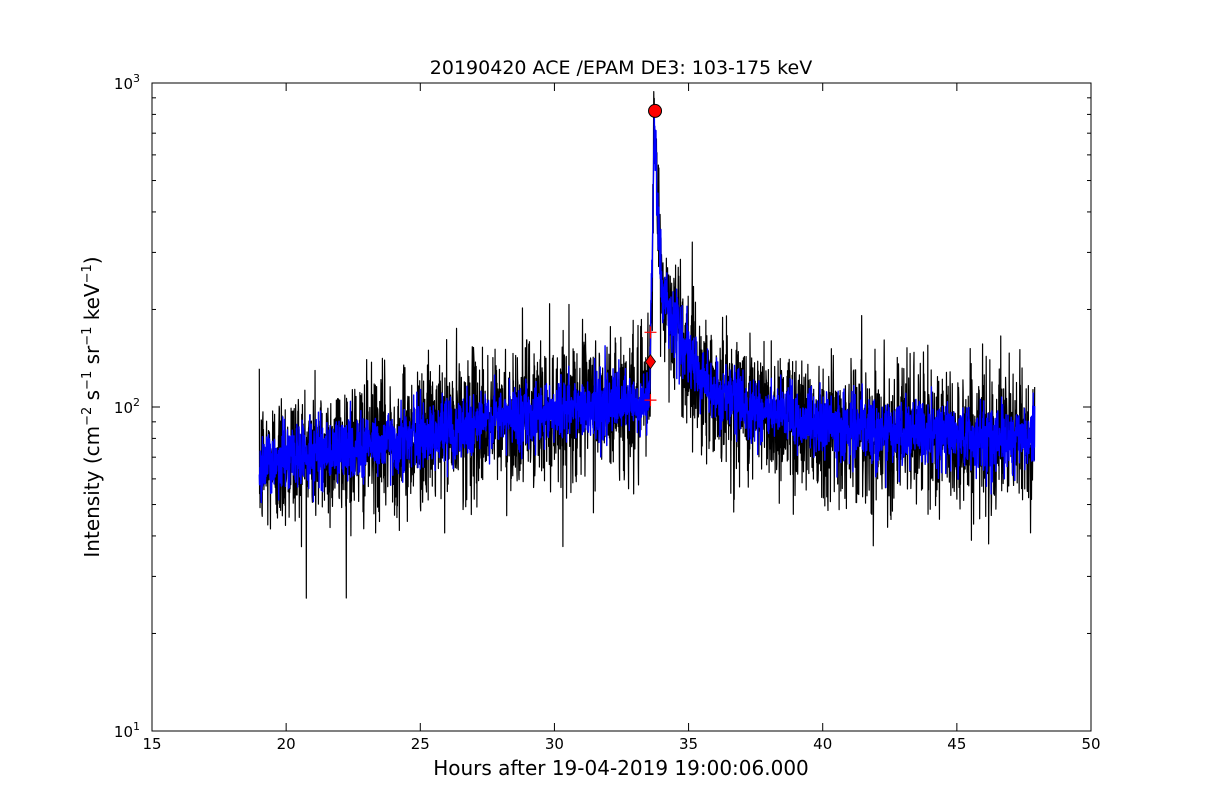  What do you see at coordinates (822, 744) in the screenshot?
I see `x-tick-label: 40` at bounding box center [822, 744].